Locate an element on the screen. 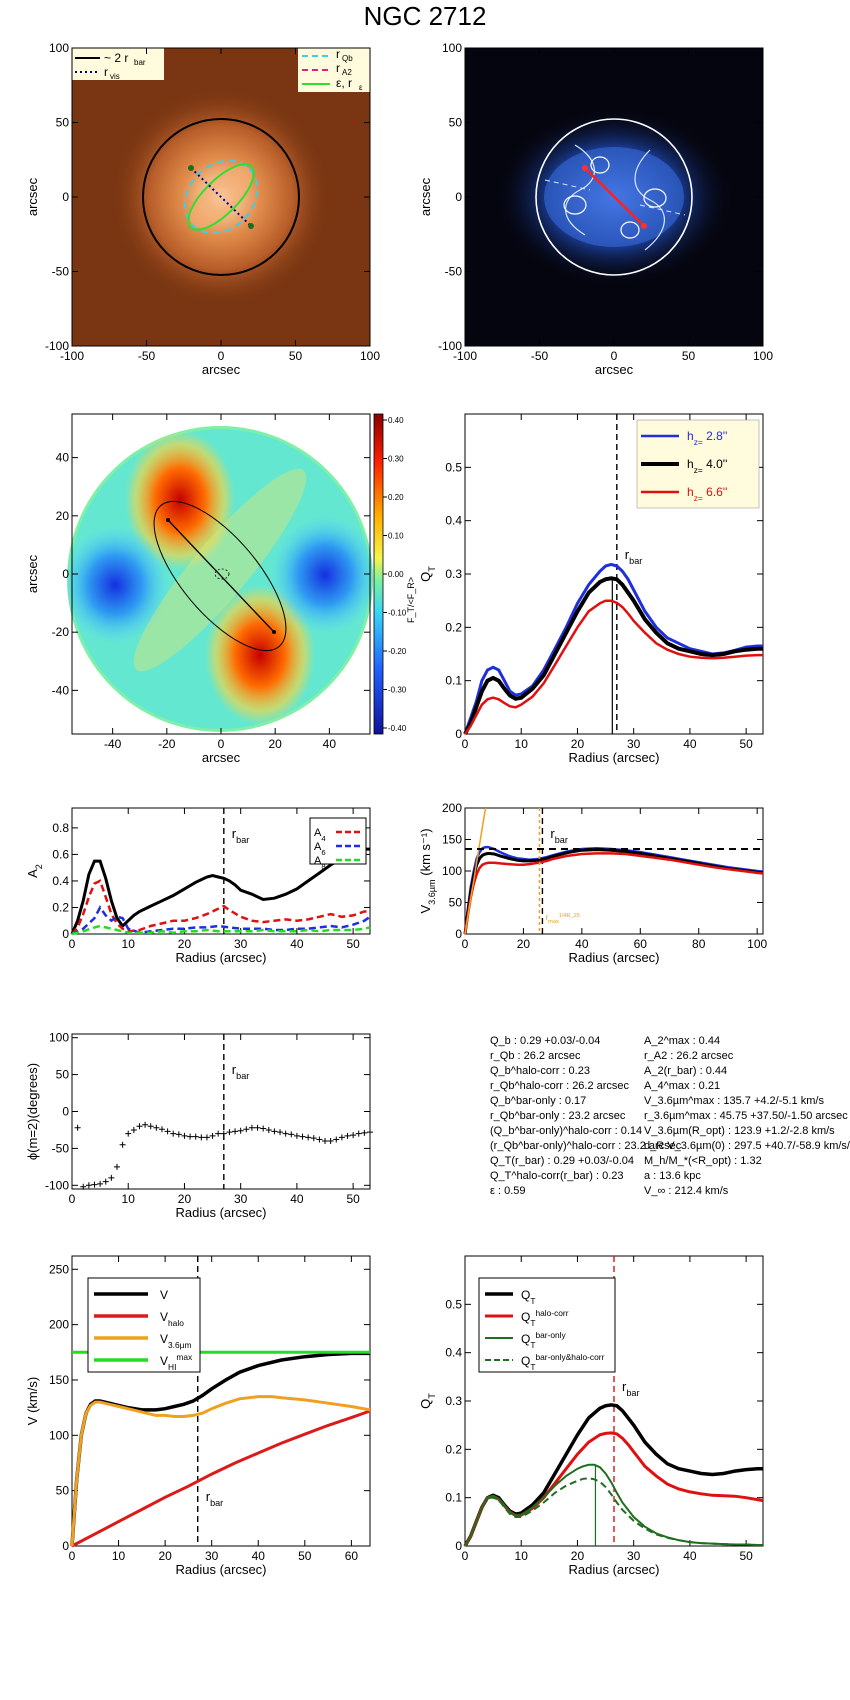 This screenshot has width=850, height=1700. rmax-label: rmax1/4R_25 is located at coordinates (563, 919).